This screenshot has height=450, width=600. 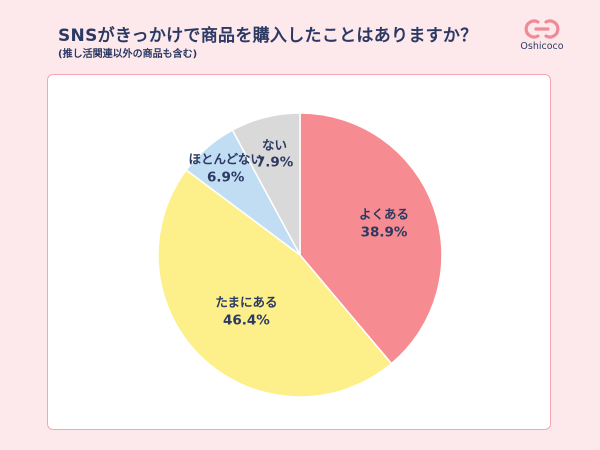 What do you see at coordinates (225, 159) in the screenshot?
I see `slice-category-label: ほとんどない` at bounding box center [225, 159].